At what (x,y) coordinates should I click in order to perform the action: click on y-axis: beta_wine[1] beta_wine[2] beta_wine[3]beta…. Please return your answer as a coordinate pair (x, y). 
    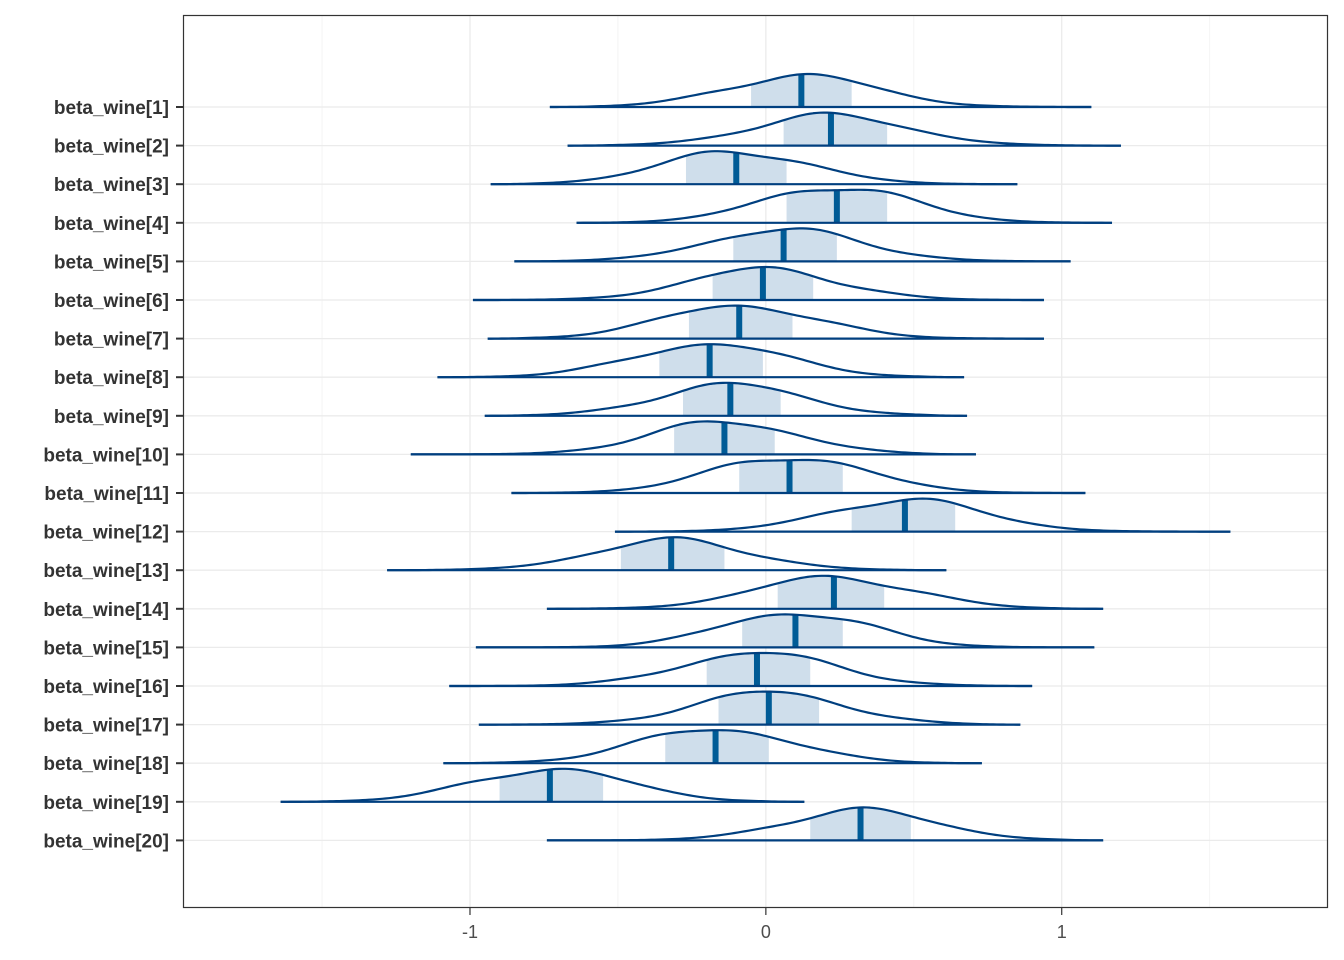
    Looking at the image, I should click on (113, 475).